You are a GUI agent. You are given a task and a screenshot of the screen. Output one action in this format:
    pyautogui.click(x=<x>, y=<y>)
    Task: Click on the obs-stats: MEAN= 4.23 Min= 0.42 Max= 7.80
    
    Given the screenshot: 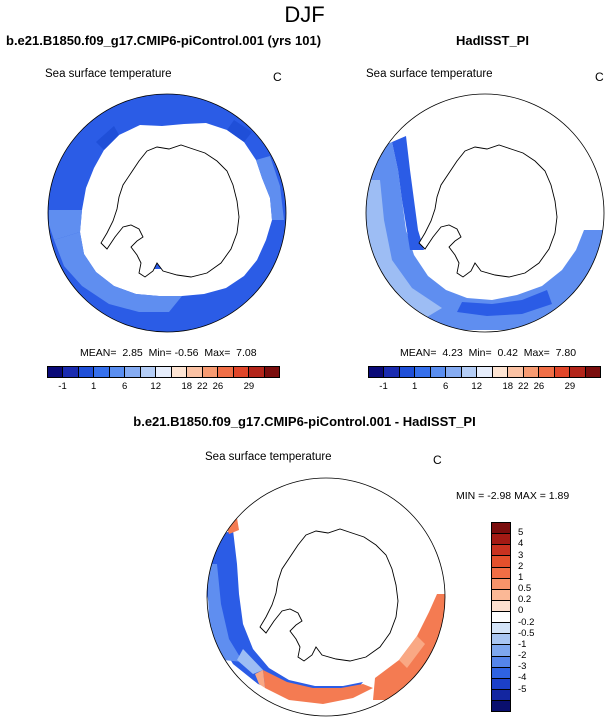 What is the action you would take?
    pyautogui.click(x=488, y=353)
    